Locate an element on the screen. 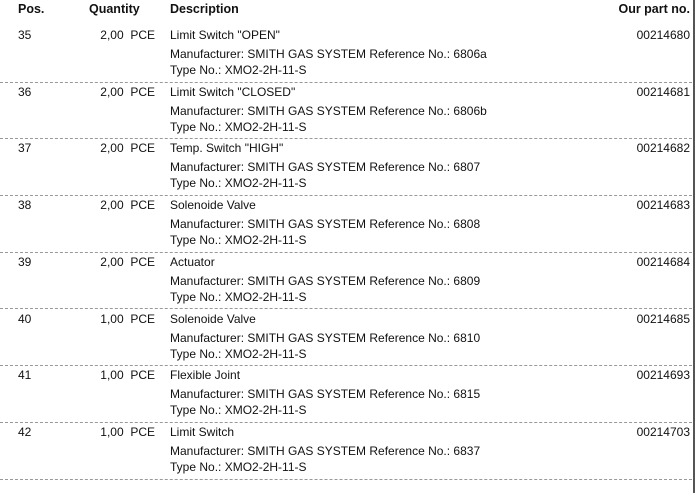 The image size is (697, 493). row-desc: Actuator is located at coordinates (192, 261).